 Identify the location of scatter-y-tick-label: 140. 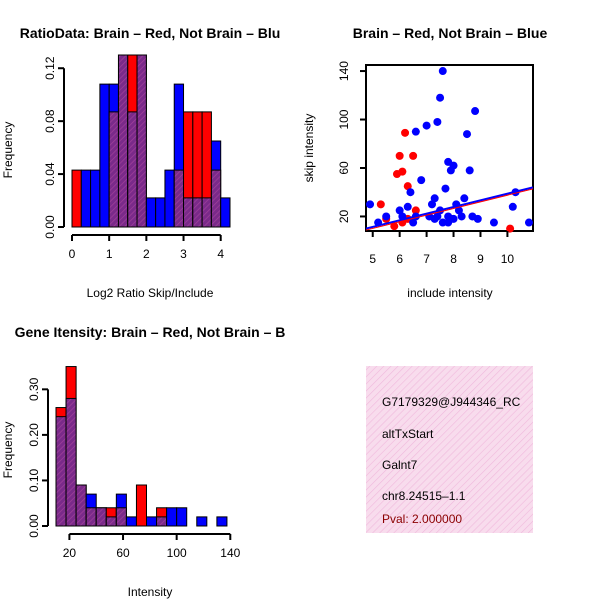
(344, 71).